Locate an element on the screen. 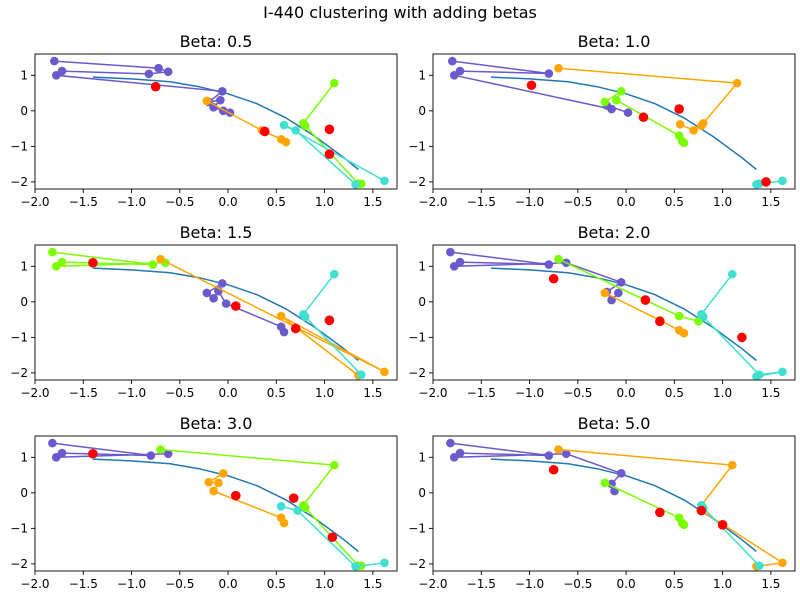 The height and width of the screenshot is (600, 800). subplot-title: Beta: 5.0 is located at coordinates (614, 423).